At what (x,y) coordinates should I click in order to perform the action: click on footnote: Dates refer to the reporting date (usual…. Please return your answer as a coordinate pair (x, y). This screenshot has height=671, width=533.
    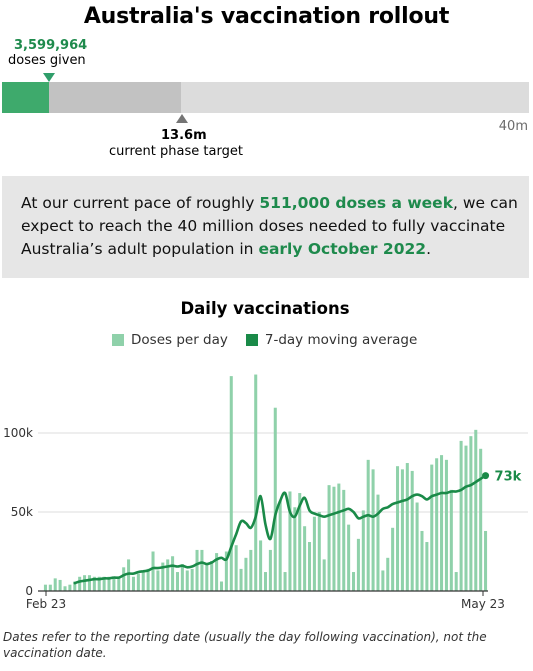
    Looking at the image, I should click on (245, 645).